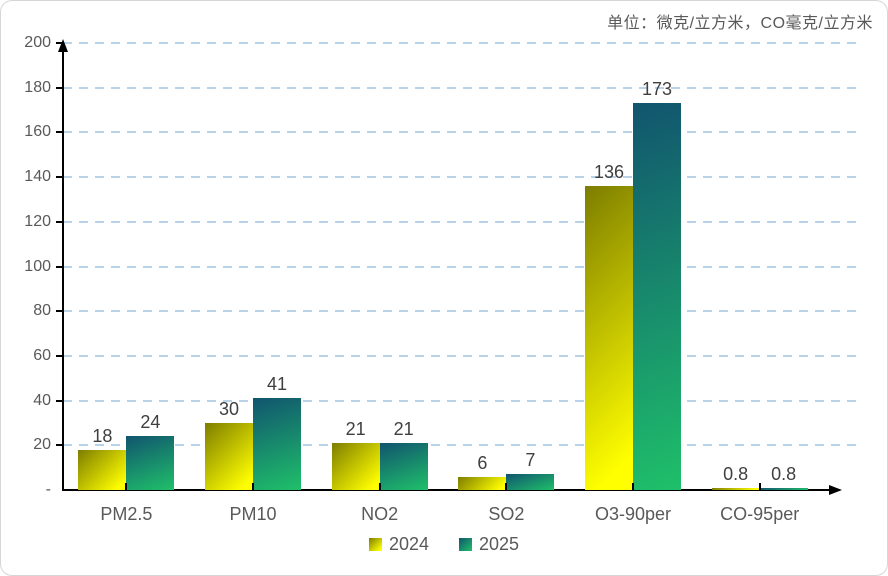  What do you see at coordinates (444, 544) in the screenshot?
I see `legend: 2024 2025` at bounding box center [444, 544].